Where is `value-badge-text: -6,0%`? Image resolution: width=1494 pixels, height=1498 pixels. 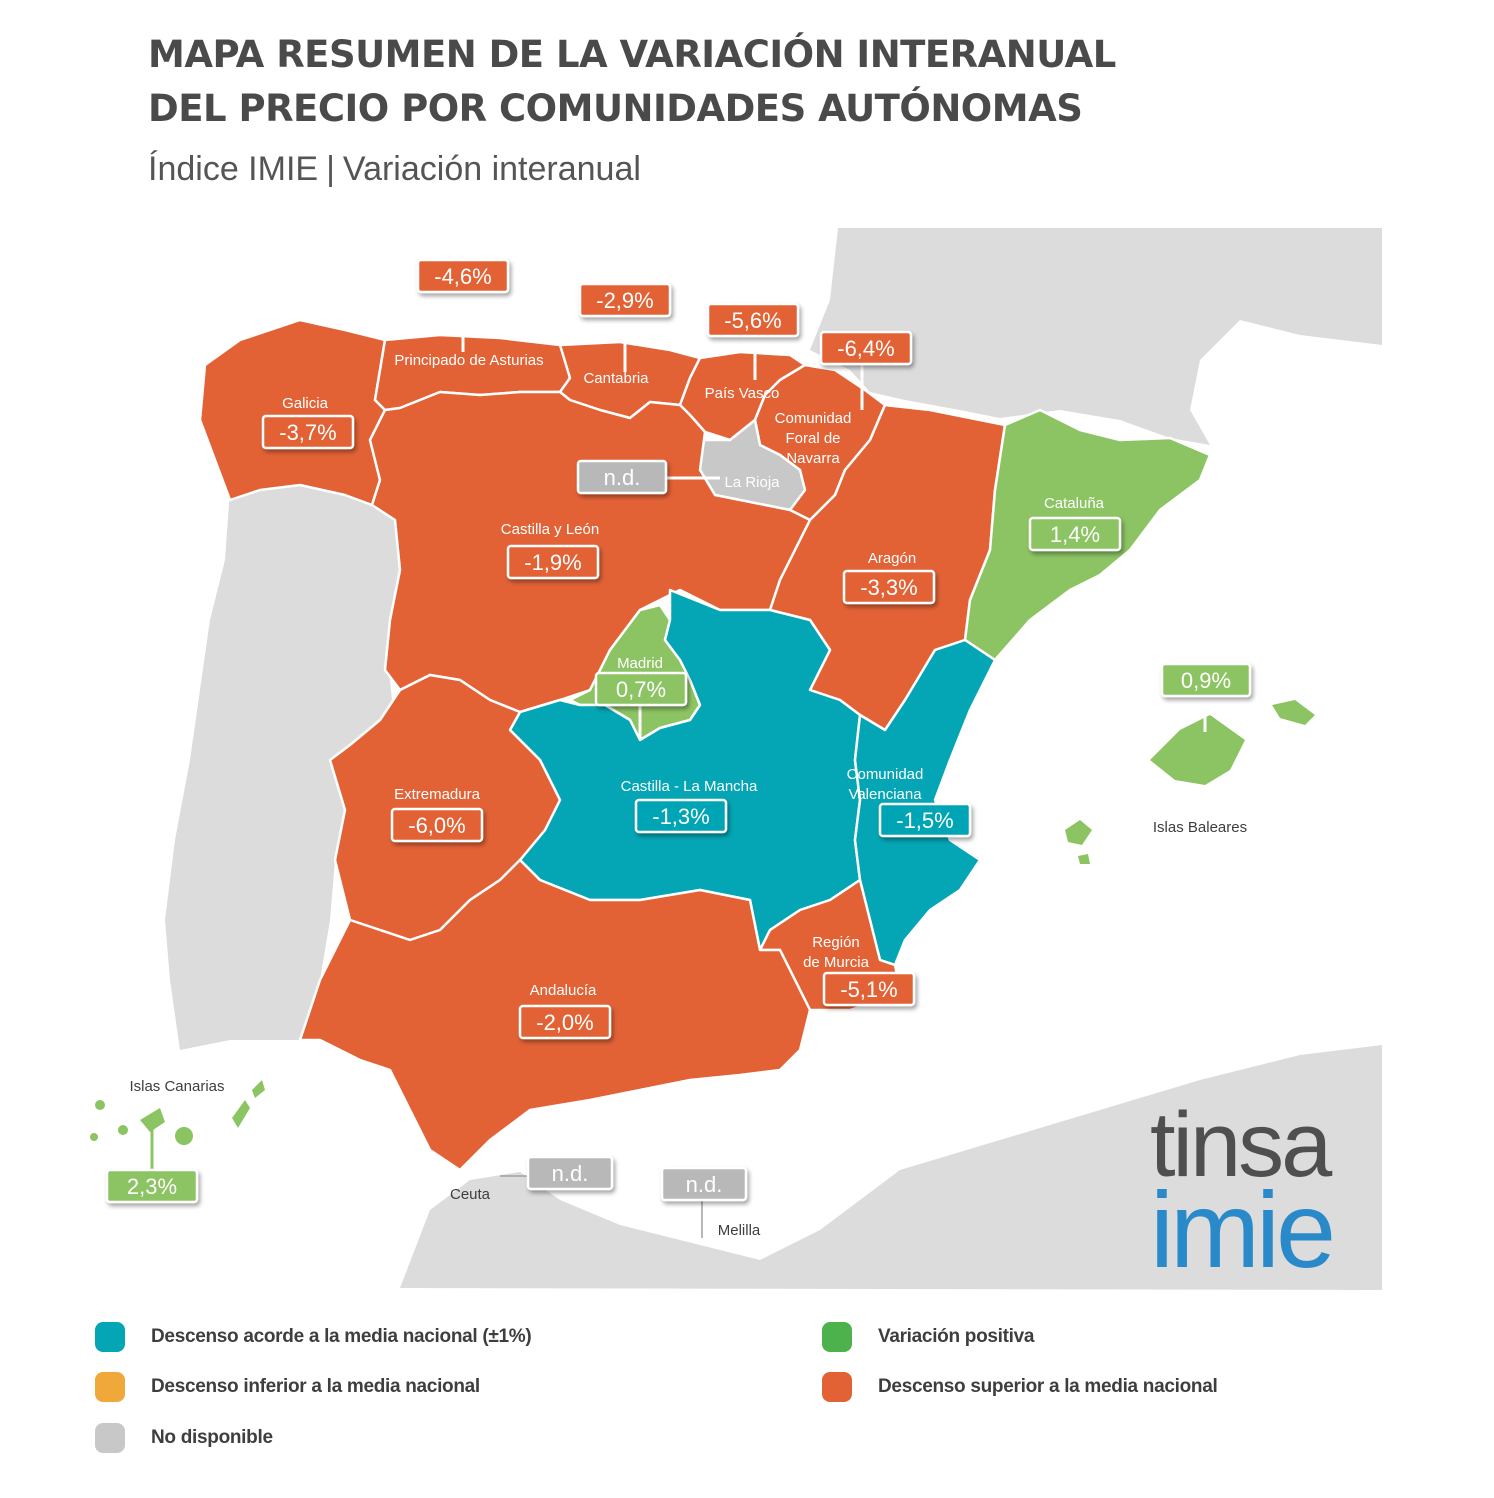
value-badge-text: -6,0% is located at coordinates (436, 825).